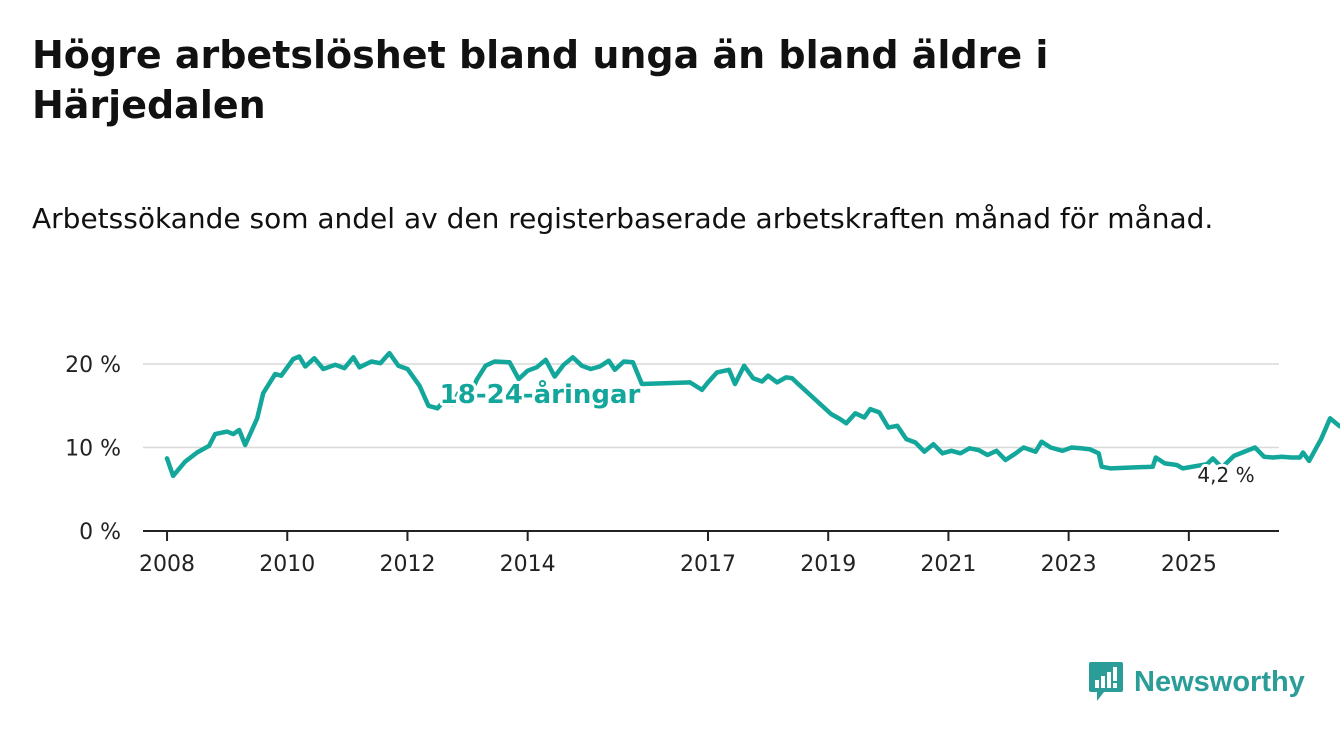 The image size is (1340, 734). Describe the element at coordinates (1219, 681) in the screenshot. I see `brand-name: Newsworthy` at that location.